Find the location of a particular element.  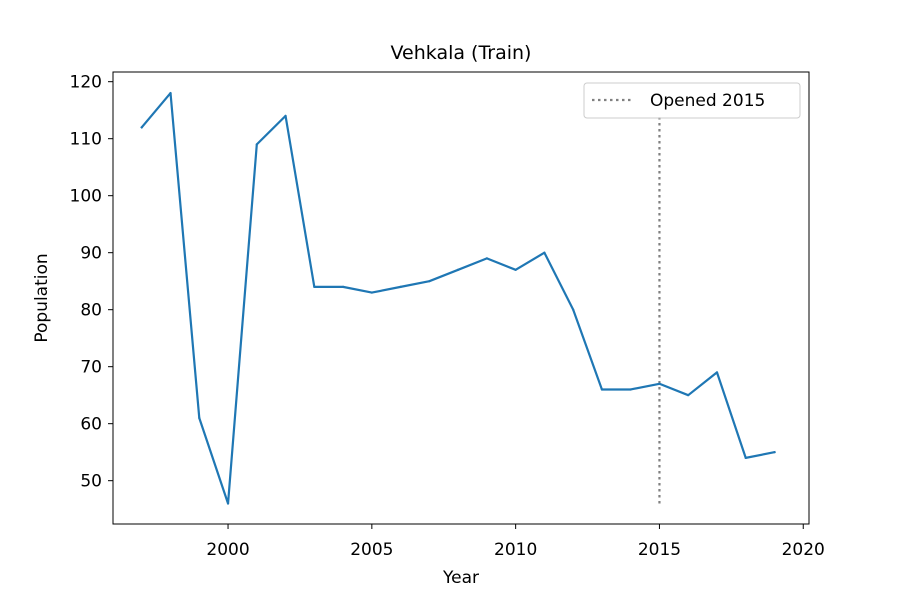

x-axis-label: Year is located at coordinates (460, 578).